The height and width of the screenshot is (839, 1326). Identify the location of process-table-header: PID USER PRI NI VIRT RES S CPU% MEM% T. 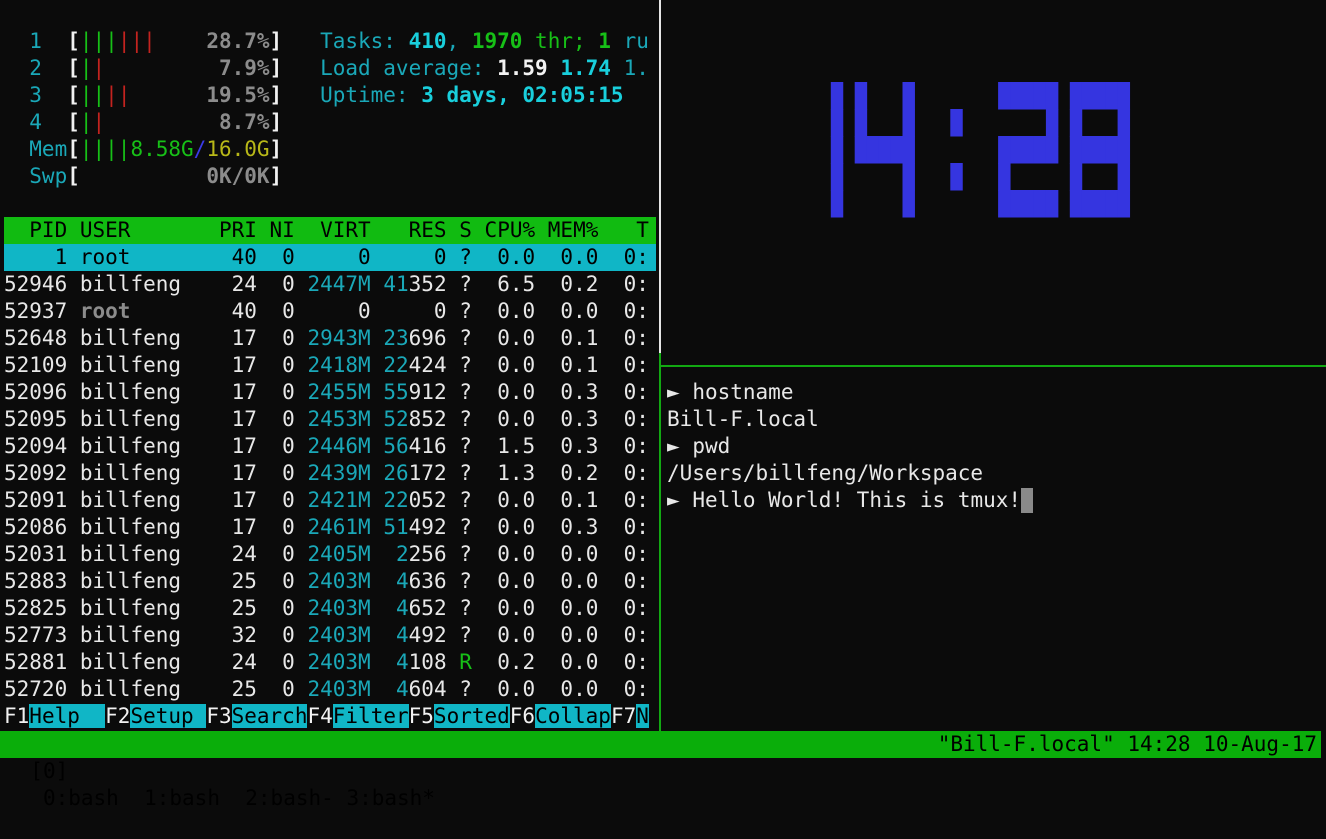
(330, 230).